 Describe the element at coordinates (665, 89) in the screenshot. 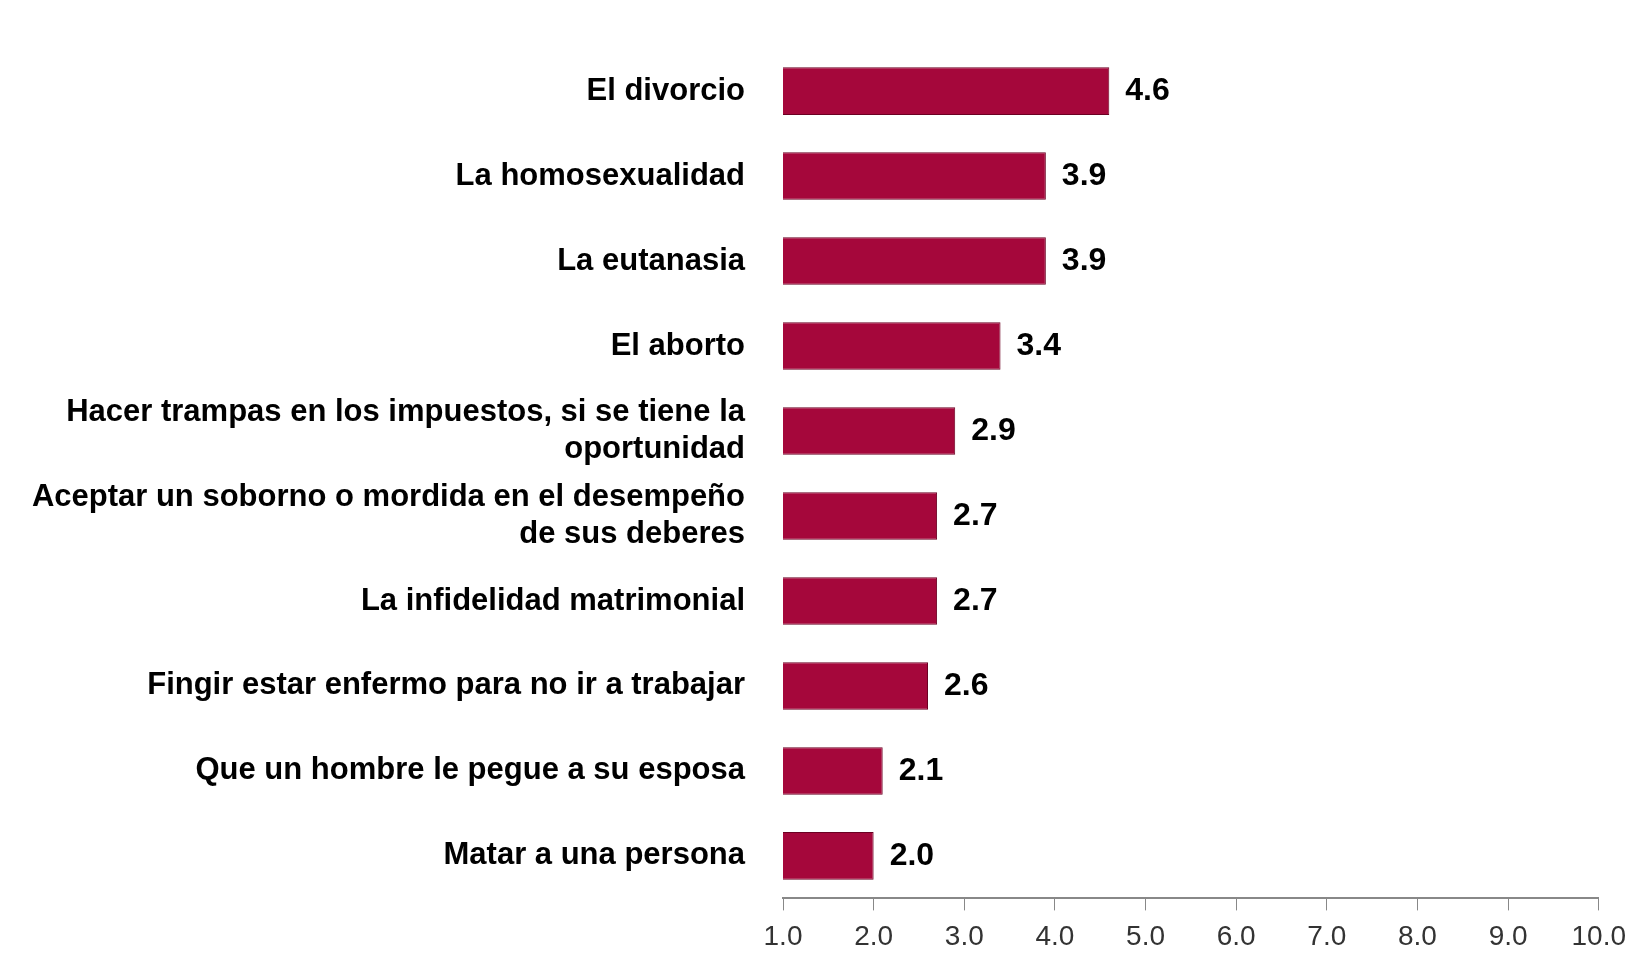

I see `y-tick-label: El divorcio` at that location.